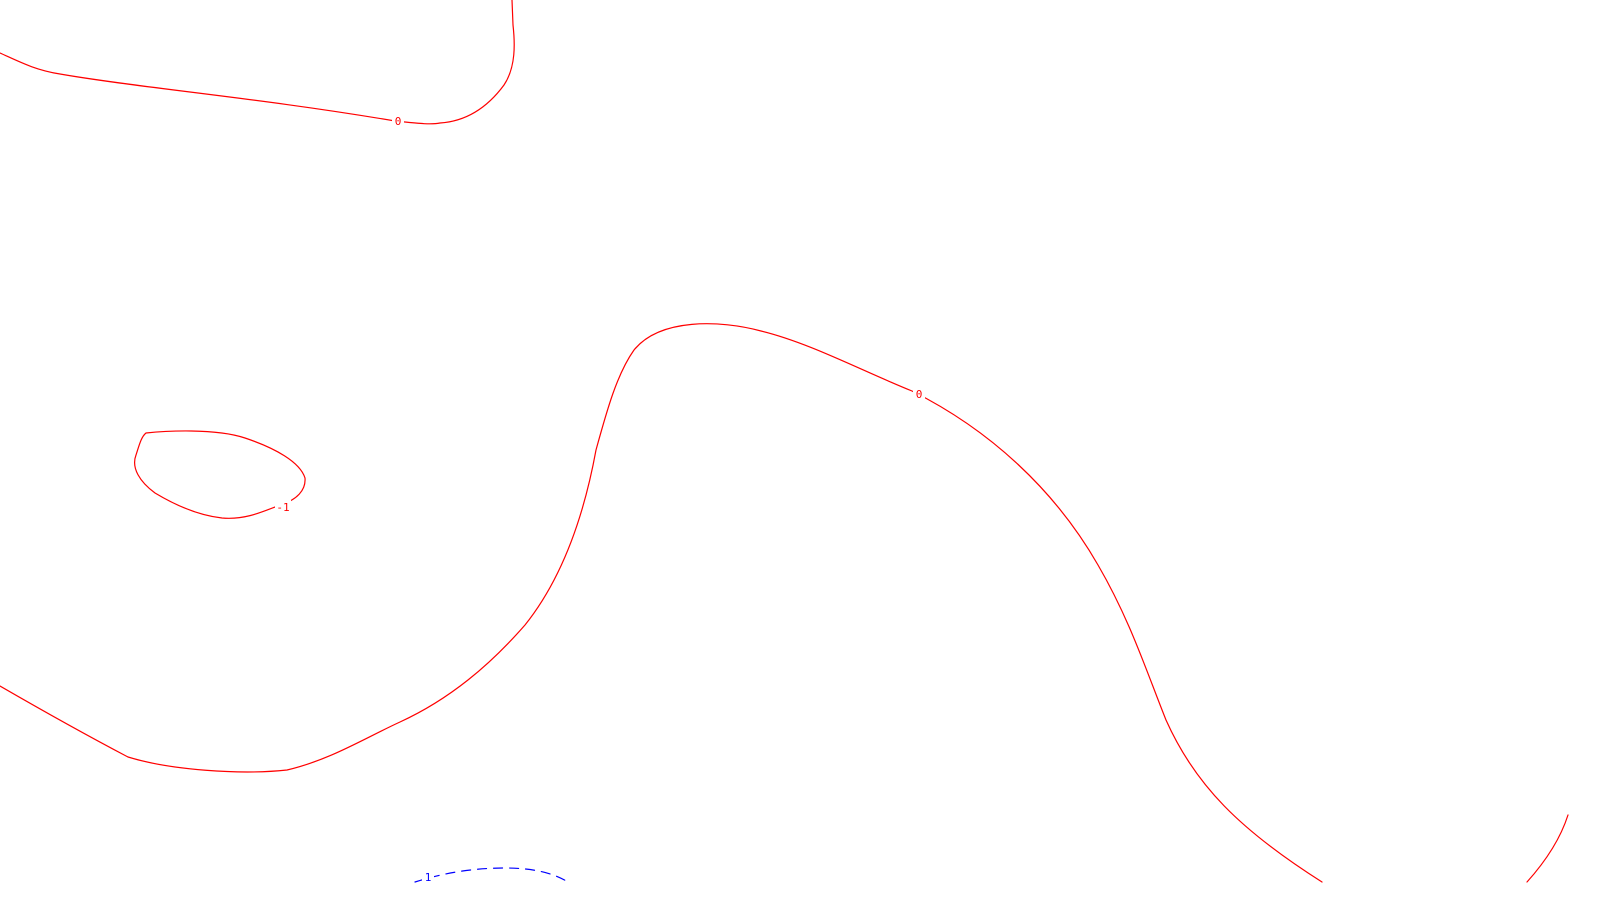  What do you see at coordinates (398, 121) in the screenshot?
I see `contour-label-zero-top: 0` at bounding box center [398, 121].